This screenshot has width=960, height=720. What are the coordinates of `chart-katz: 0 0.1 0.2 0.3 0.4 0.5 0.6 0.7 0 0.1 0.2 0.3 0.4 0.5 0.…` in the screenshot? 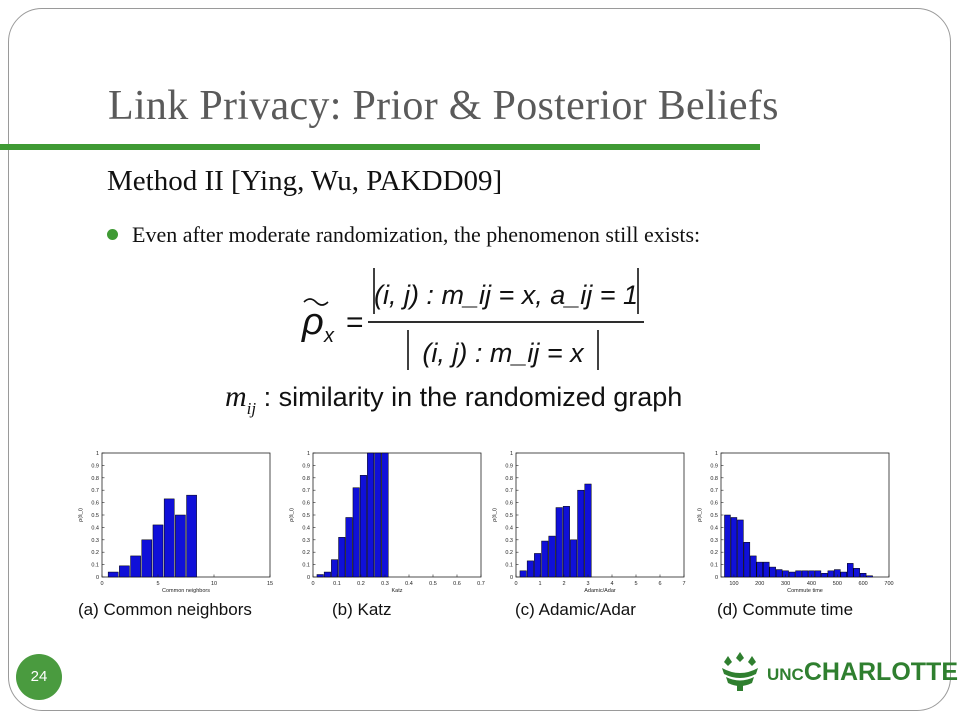 It's located at (387, 522).